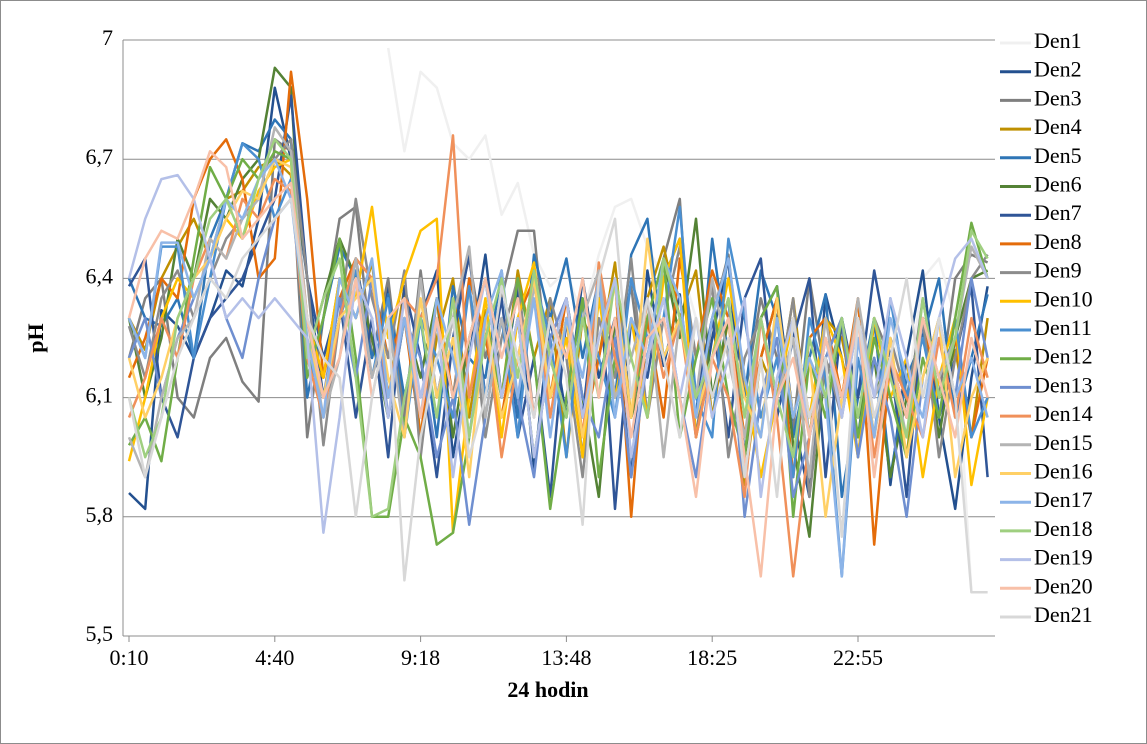  What do you see at coordinates (1058, 241) in the screenshot?
I see `legend-label: Den8` at bounding box center [1058, 241].